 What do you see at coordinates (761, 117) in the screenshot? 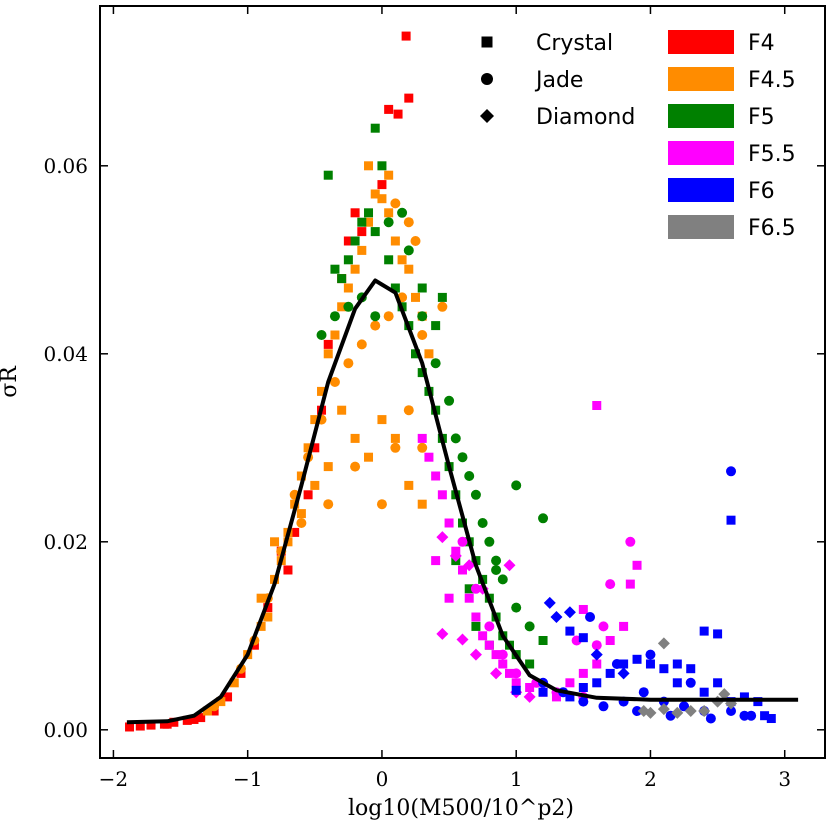
I see `legend-label: F5` at bounding box center [761, 117].